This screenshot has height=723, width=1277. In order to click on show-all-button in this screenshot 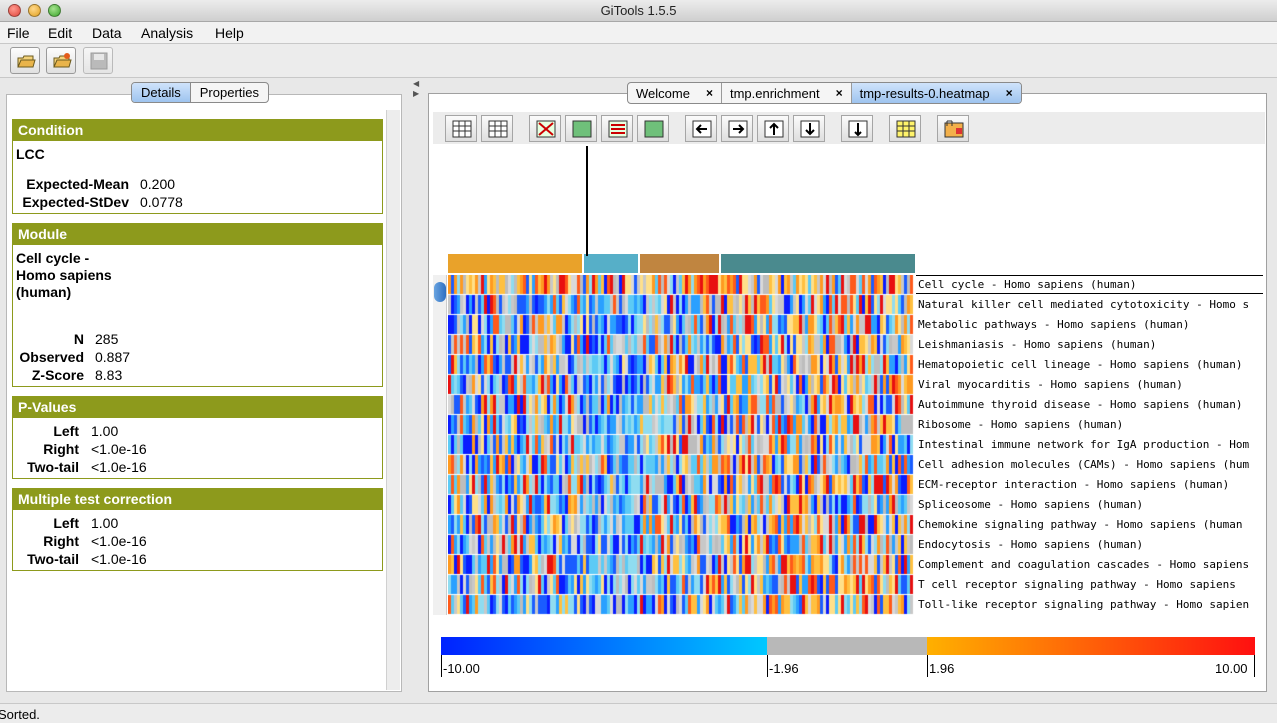, I will do `click(581, 128)`.